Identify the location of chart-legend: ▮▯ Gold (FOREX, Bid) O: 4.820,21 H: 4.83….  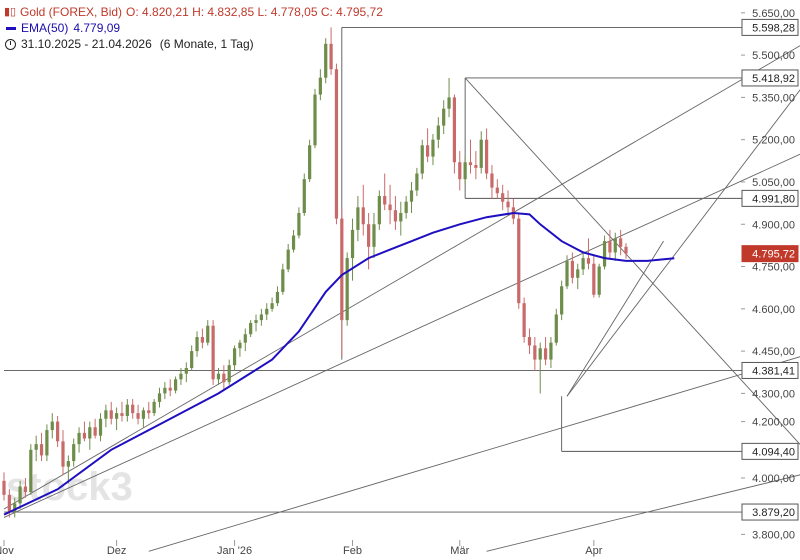
(193, 28).